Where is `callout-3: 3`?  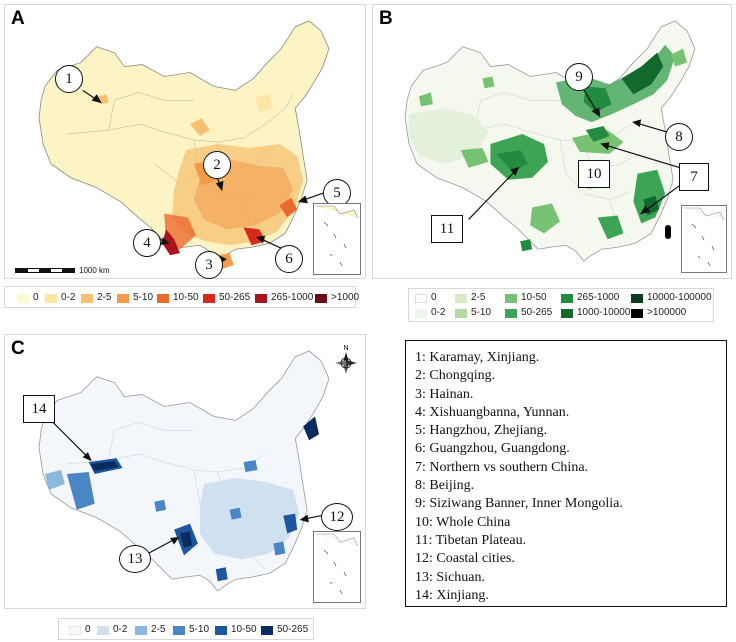 callout-3: 3 is located at coordinates (209, 265).